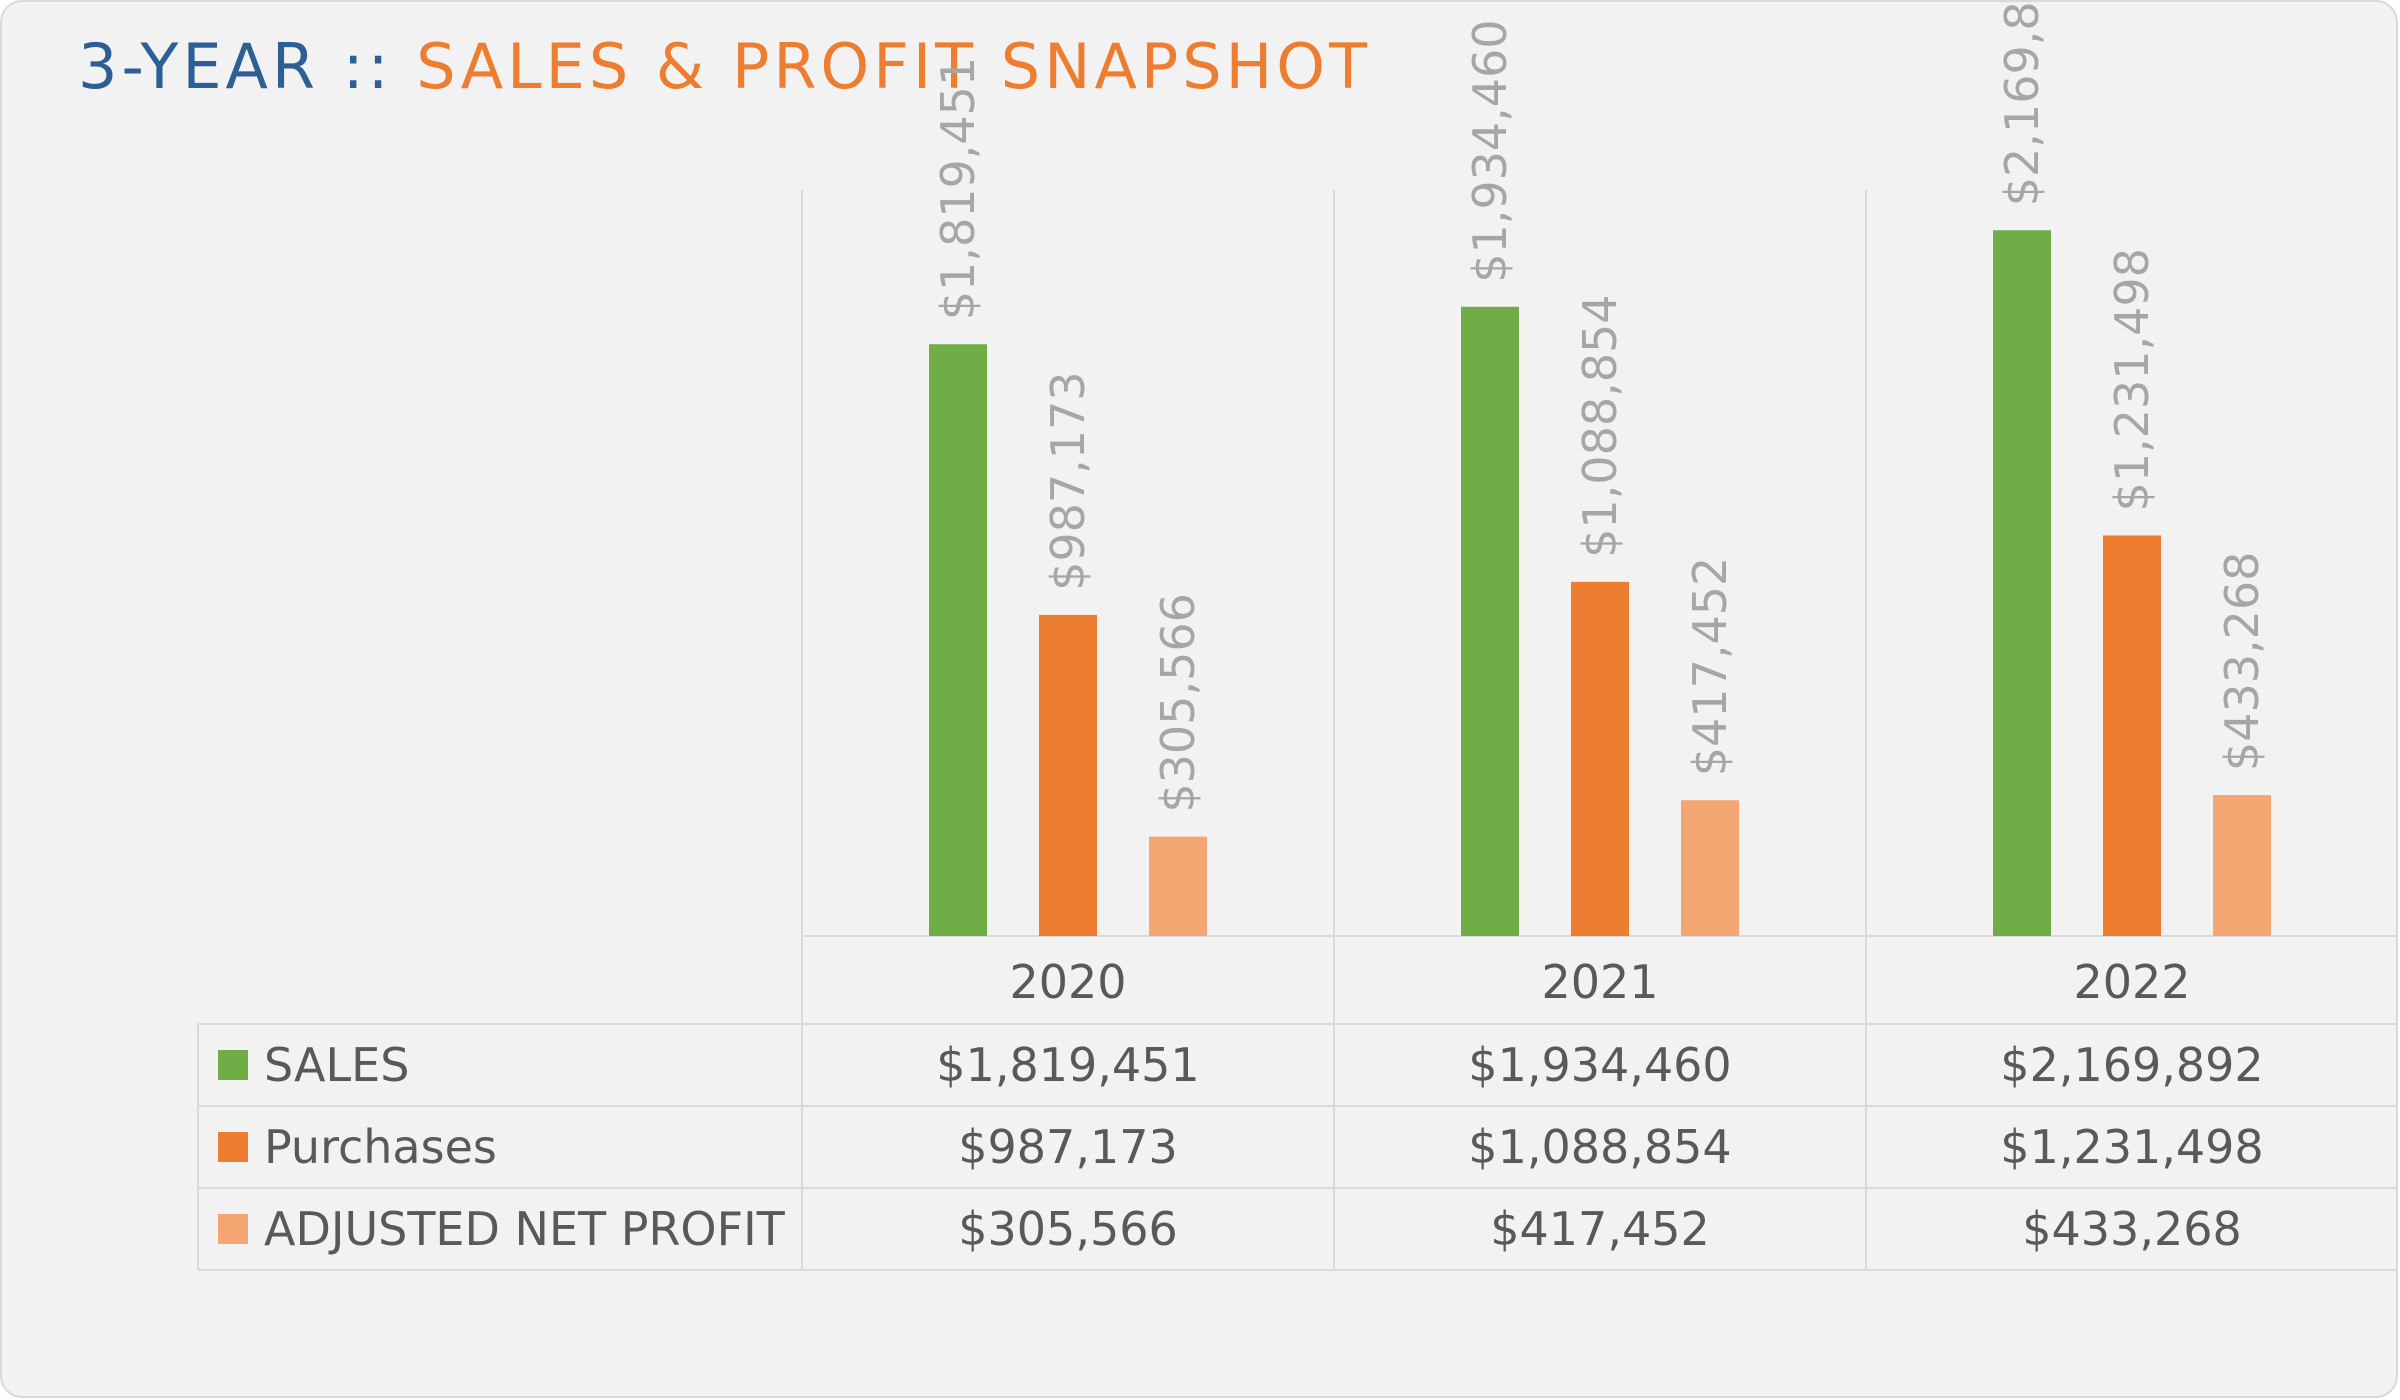 This screenshot has width=2400, height=1400. Describe the element at coordinates (336, 1065) in the screenshot. I see `legend-label: SALES` at that location.